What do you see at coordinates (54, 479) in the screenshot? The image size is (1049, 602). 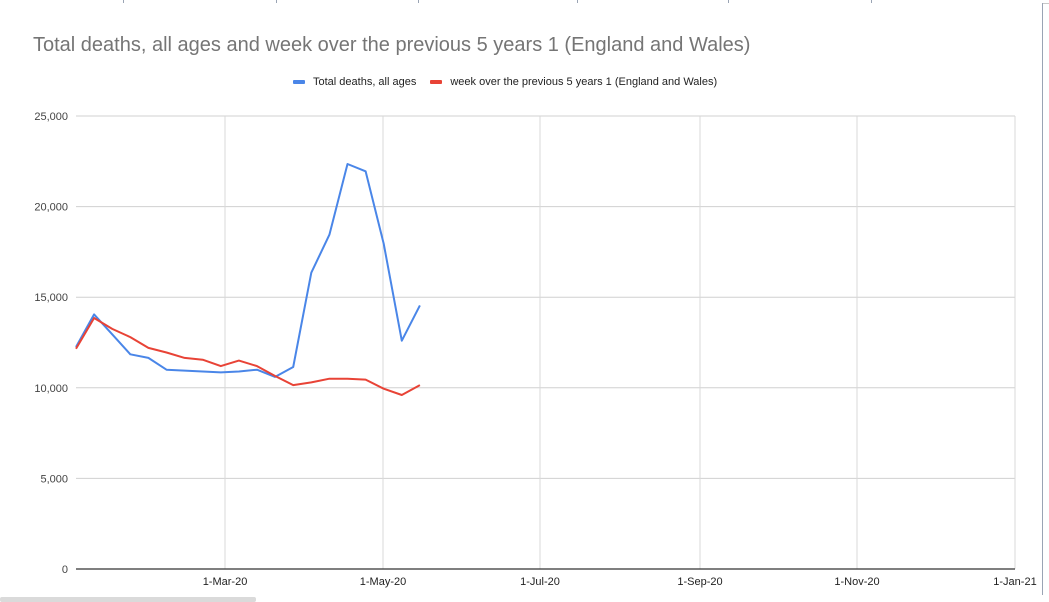 I see `y-tick-label: 5,000` at bounding box center [54, 479].